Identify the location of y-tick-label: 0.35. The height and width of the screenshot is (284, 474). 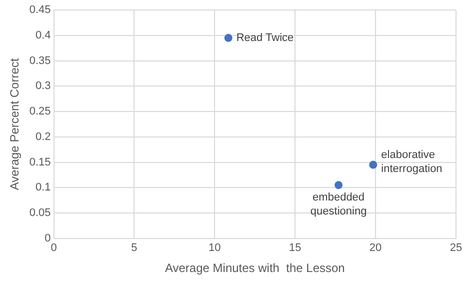
(40, 60).